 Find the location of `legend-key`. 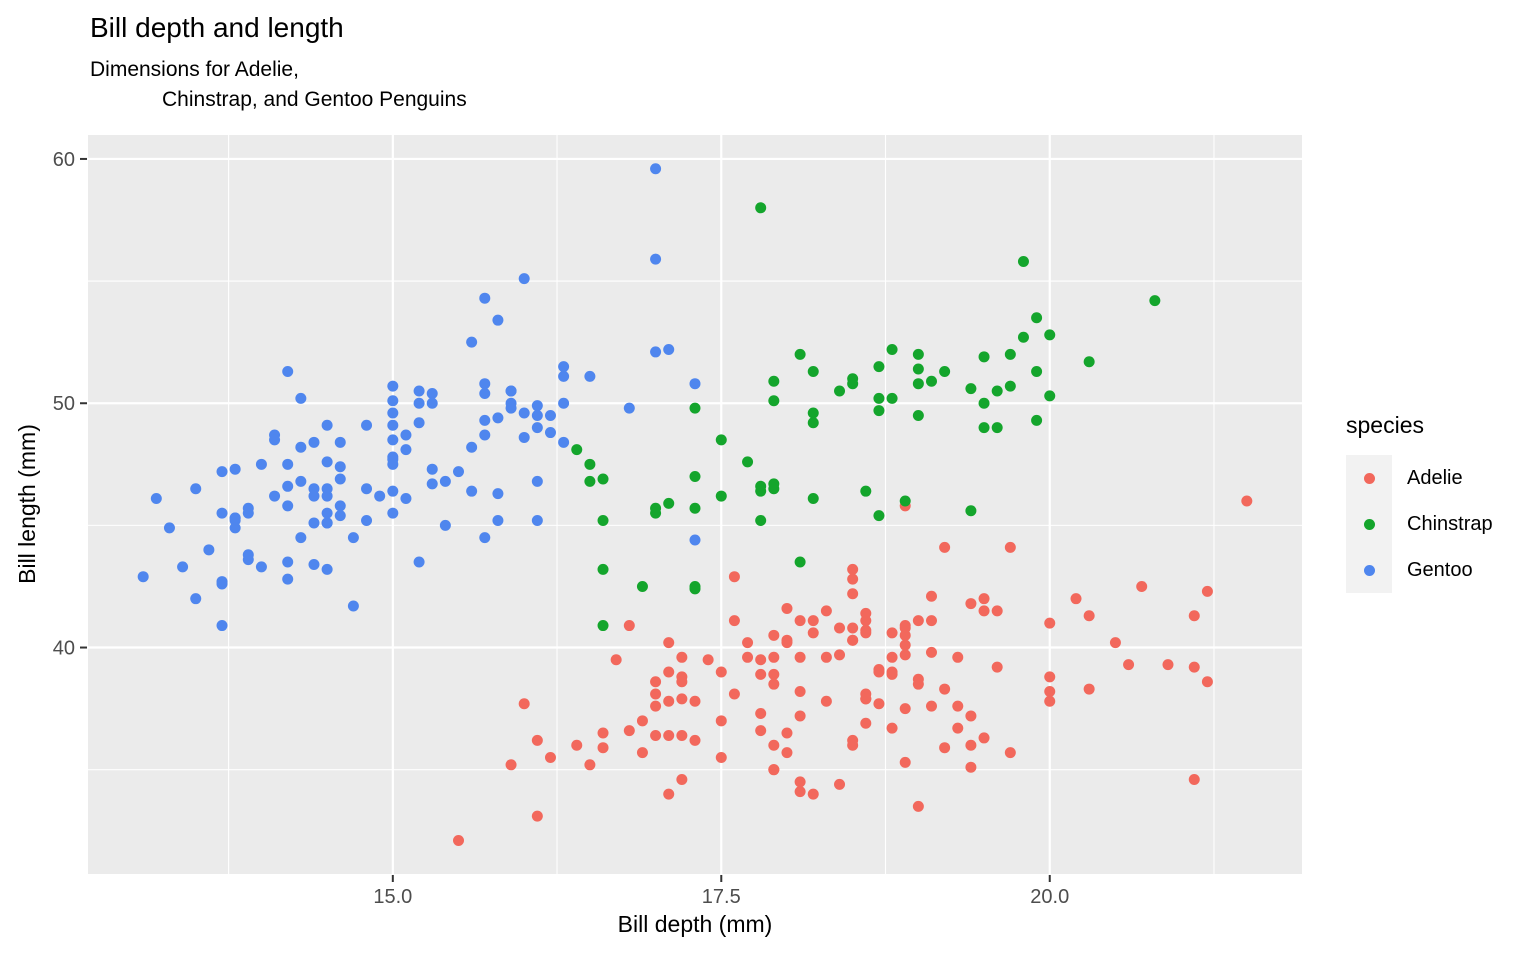

legend-key is located at coordinates (1369, 524).